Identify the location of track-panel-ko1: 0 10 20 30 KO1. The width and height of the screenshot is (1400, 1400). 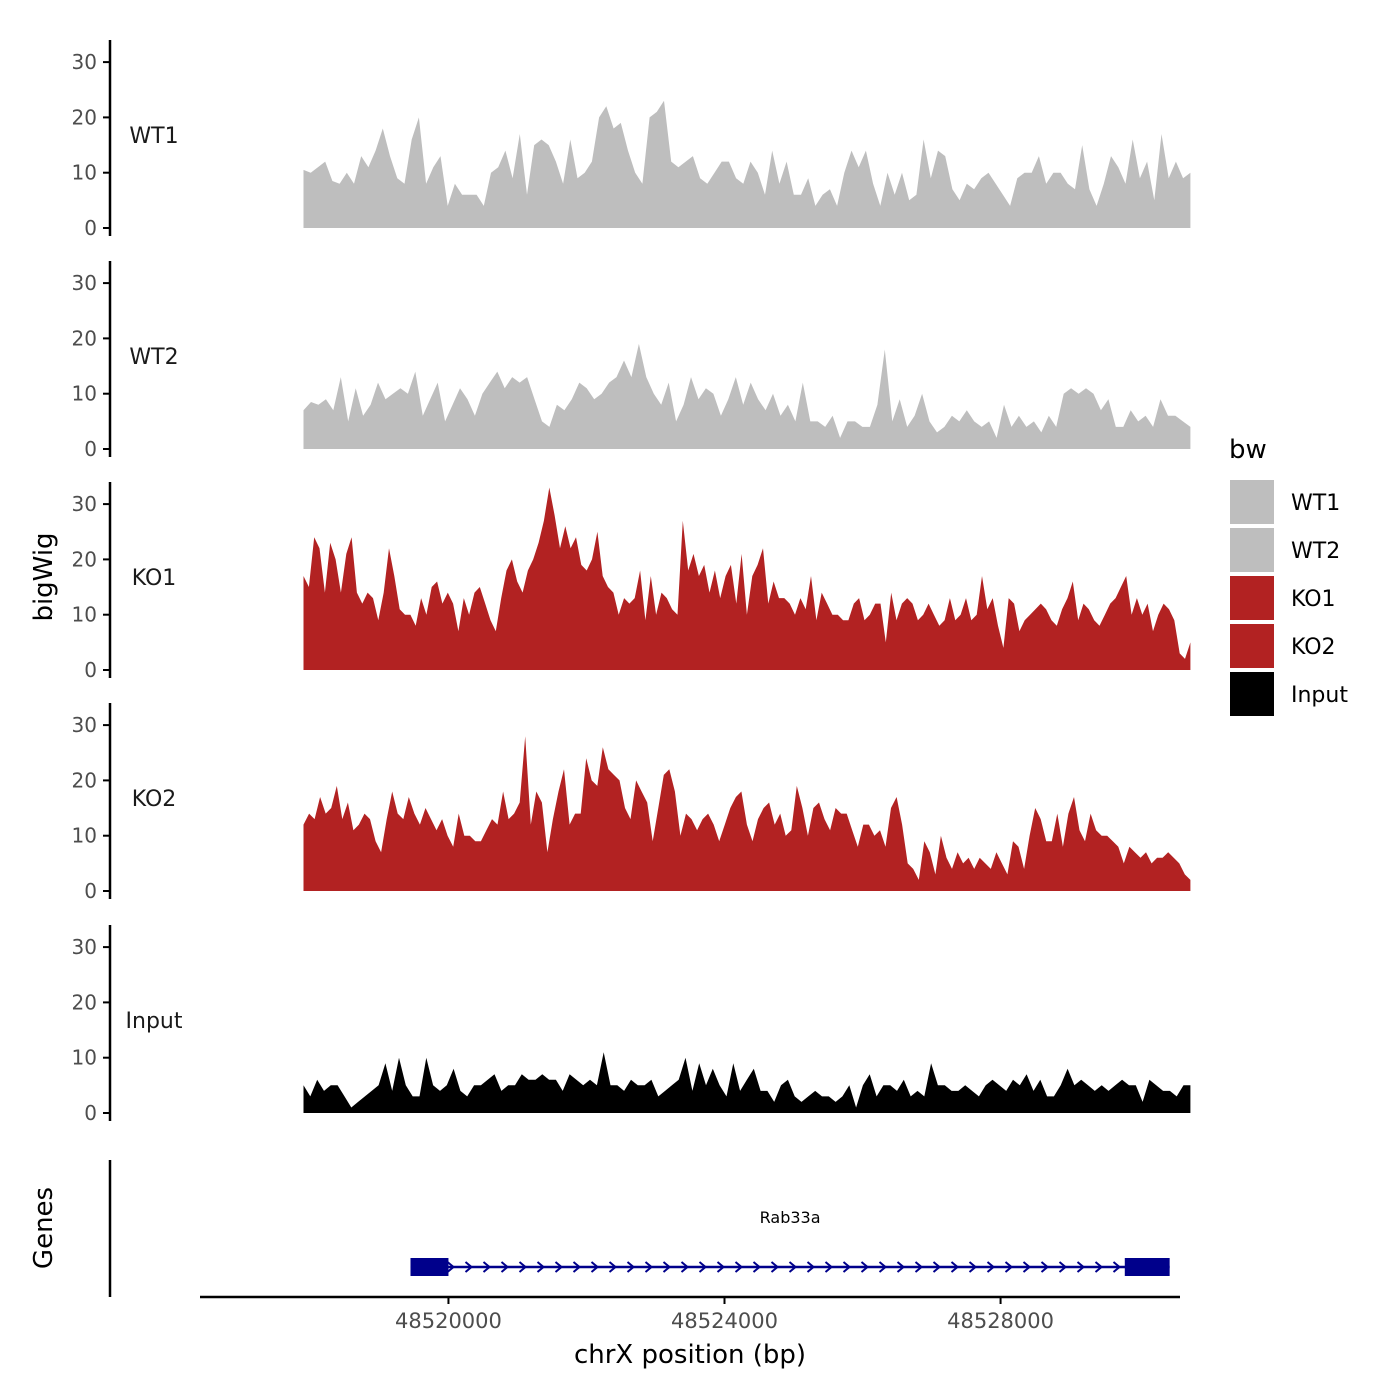
(631, 582).